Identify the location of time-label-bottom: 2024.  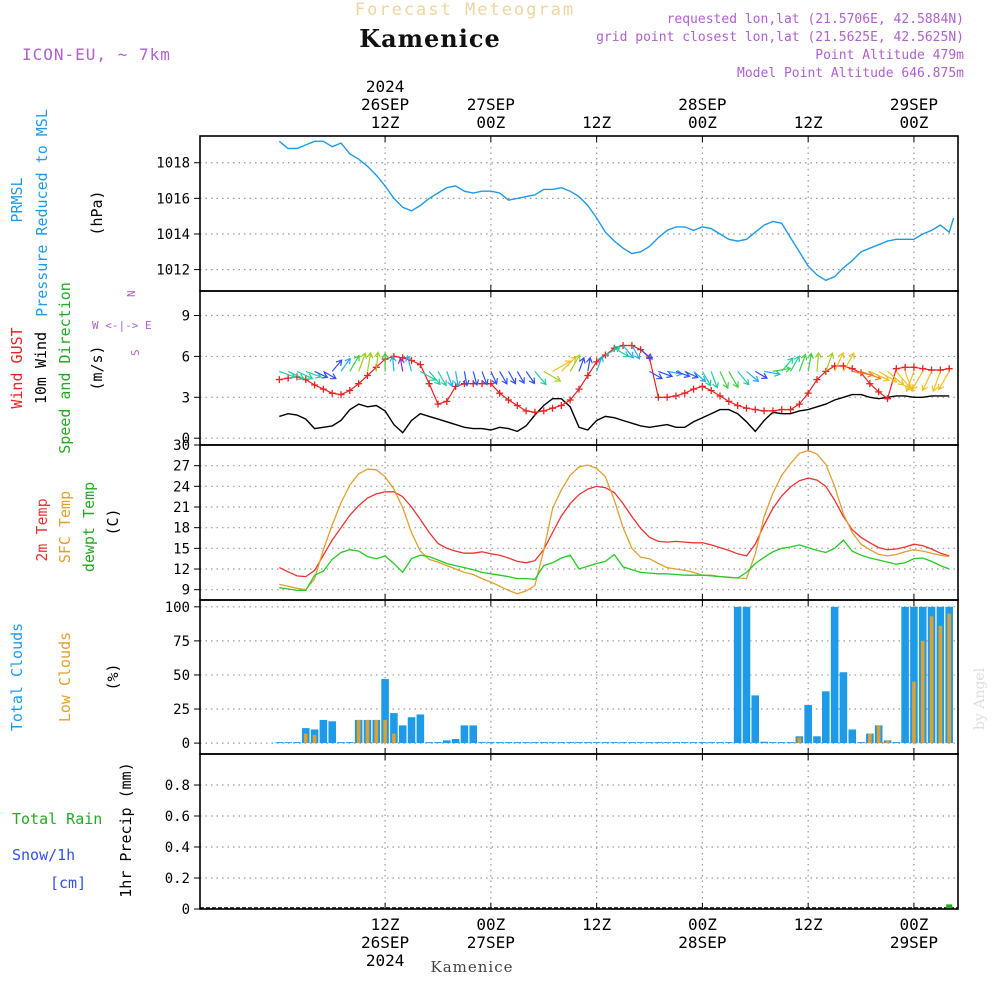
(385, 960).